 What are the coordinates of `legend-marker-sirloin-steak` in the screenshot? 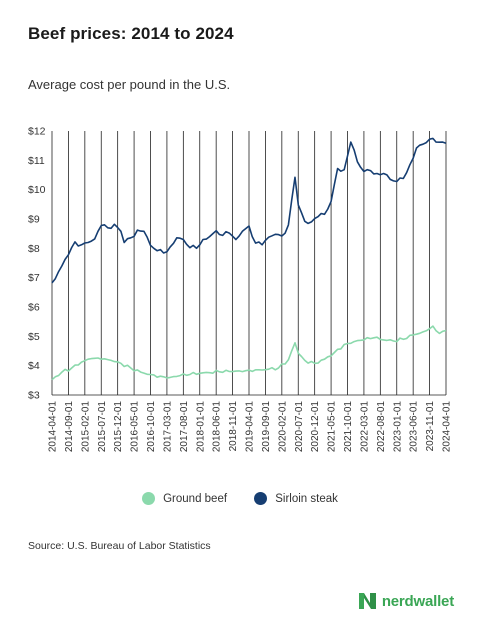 It's located at (261, 498).